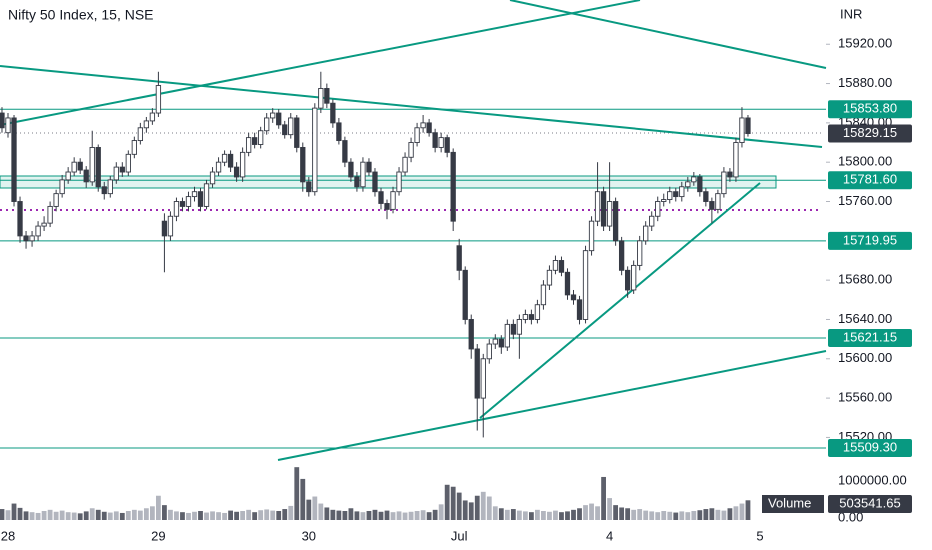 The width and height of the screenshot is (932, 550). Describe the element at coordinates (8, 535) in the screenshot. I see `x-tick-label: 28` at that location.